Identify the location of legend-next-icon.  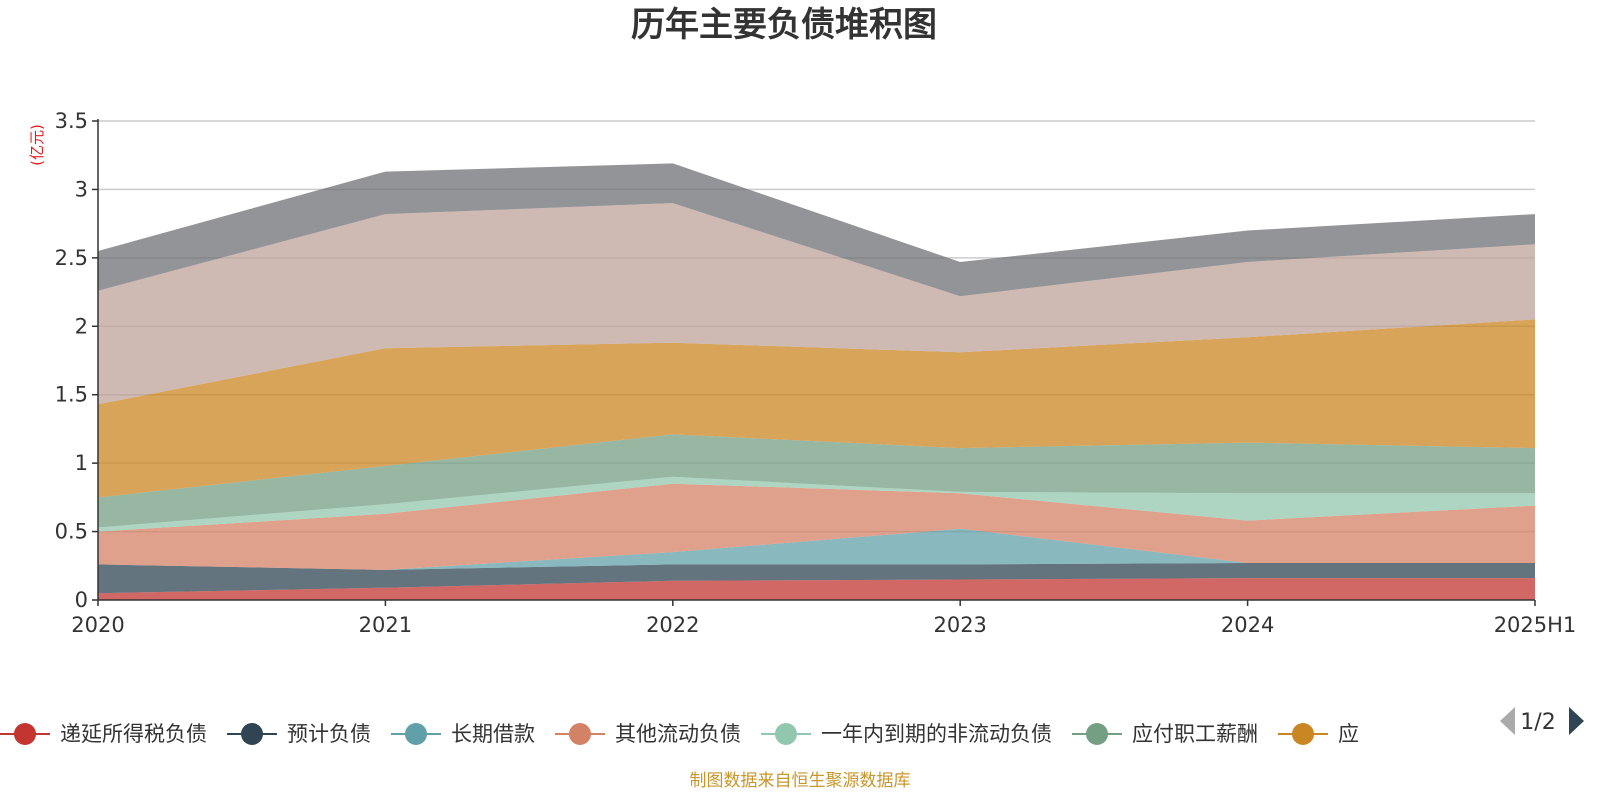
(1576, 721).